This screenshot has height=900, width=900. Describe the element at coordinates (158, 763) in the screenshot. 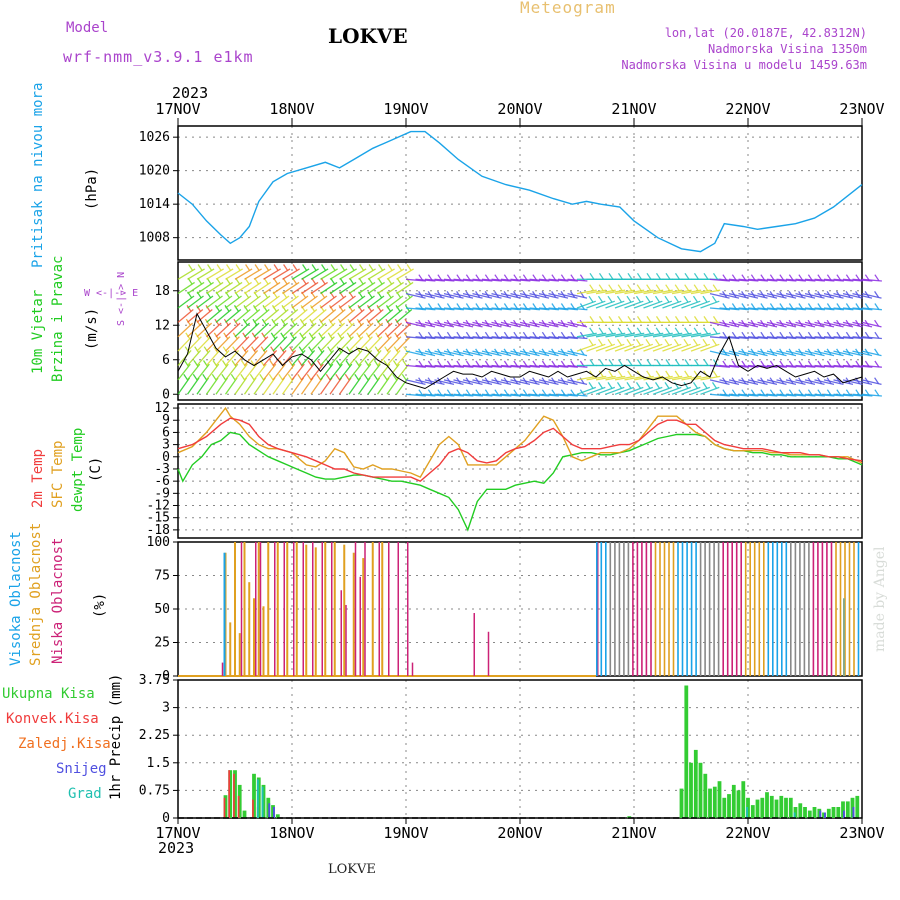

I see `y-tick-label: 1.5` at that location.